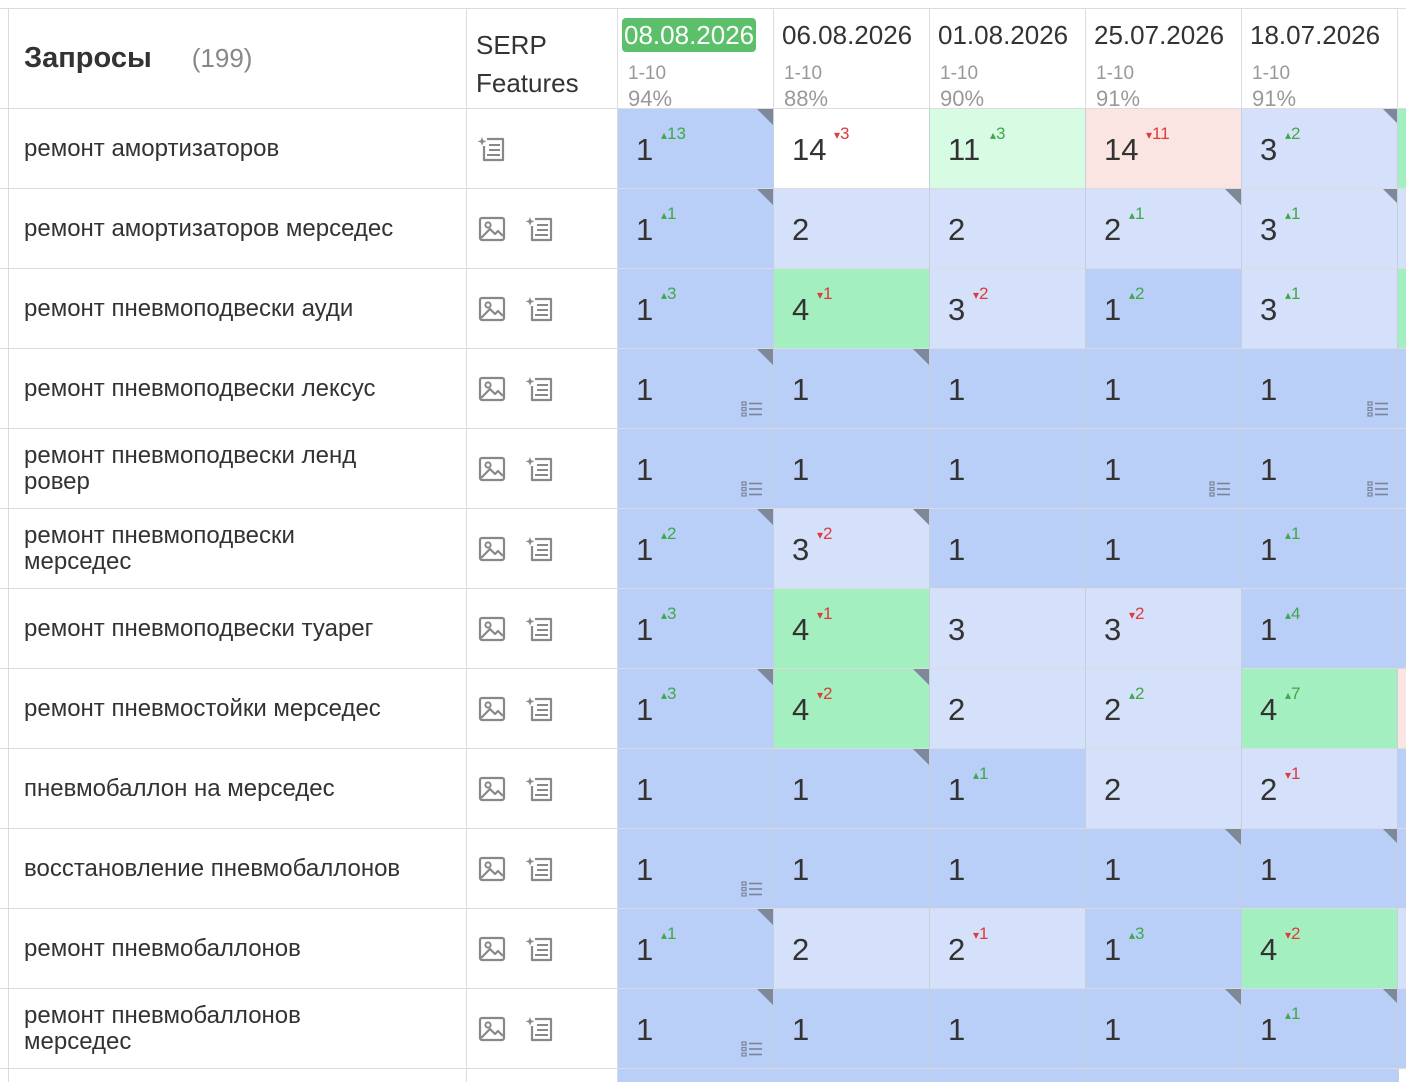 Image resolution: width=1406 pixels, height=1082 pixels. Describe the element at coordinates (1163, 59) in the screenshot. I see `date-column-header: 25.07.2026 1-10 91%` at that location.